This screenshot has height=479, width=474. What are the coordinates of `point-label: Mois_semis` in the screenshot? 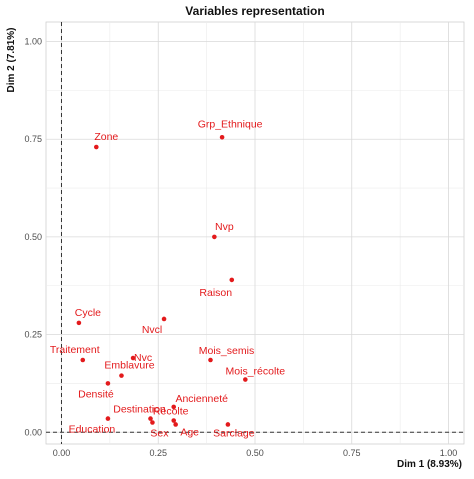 It's located at (226, 351).